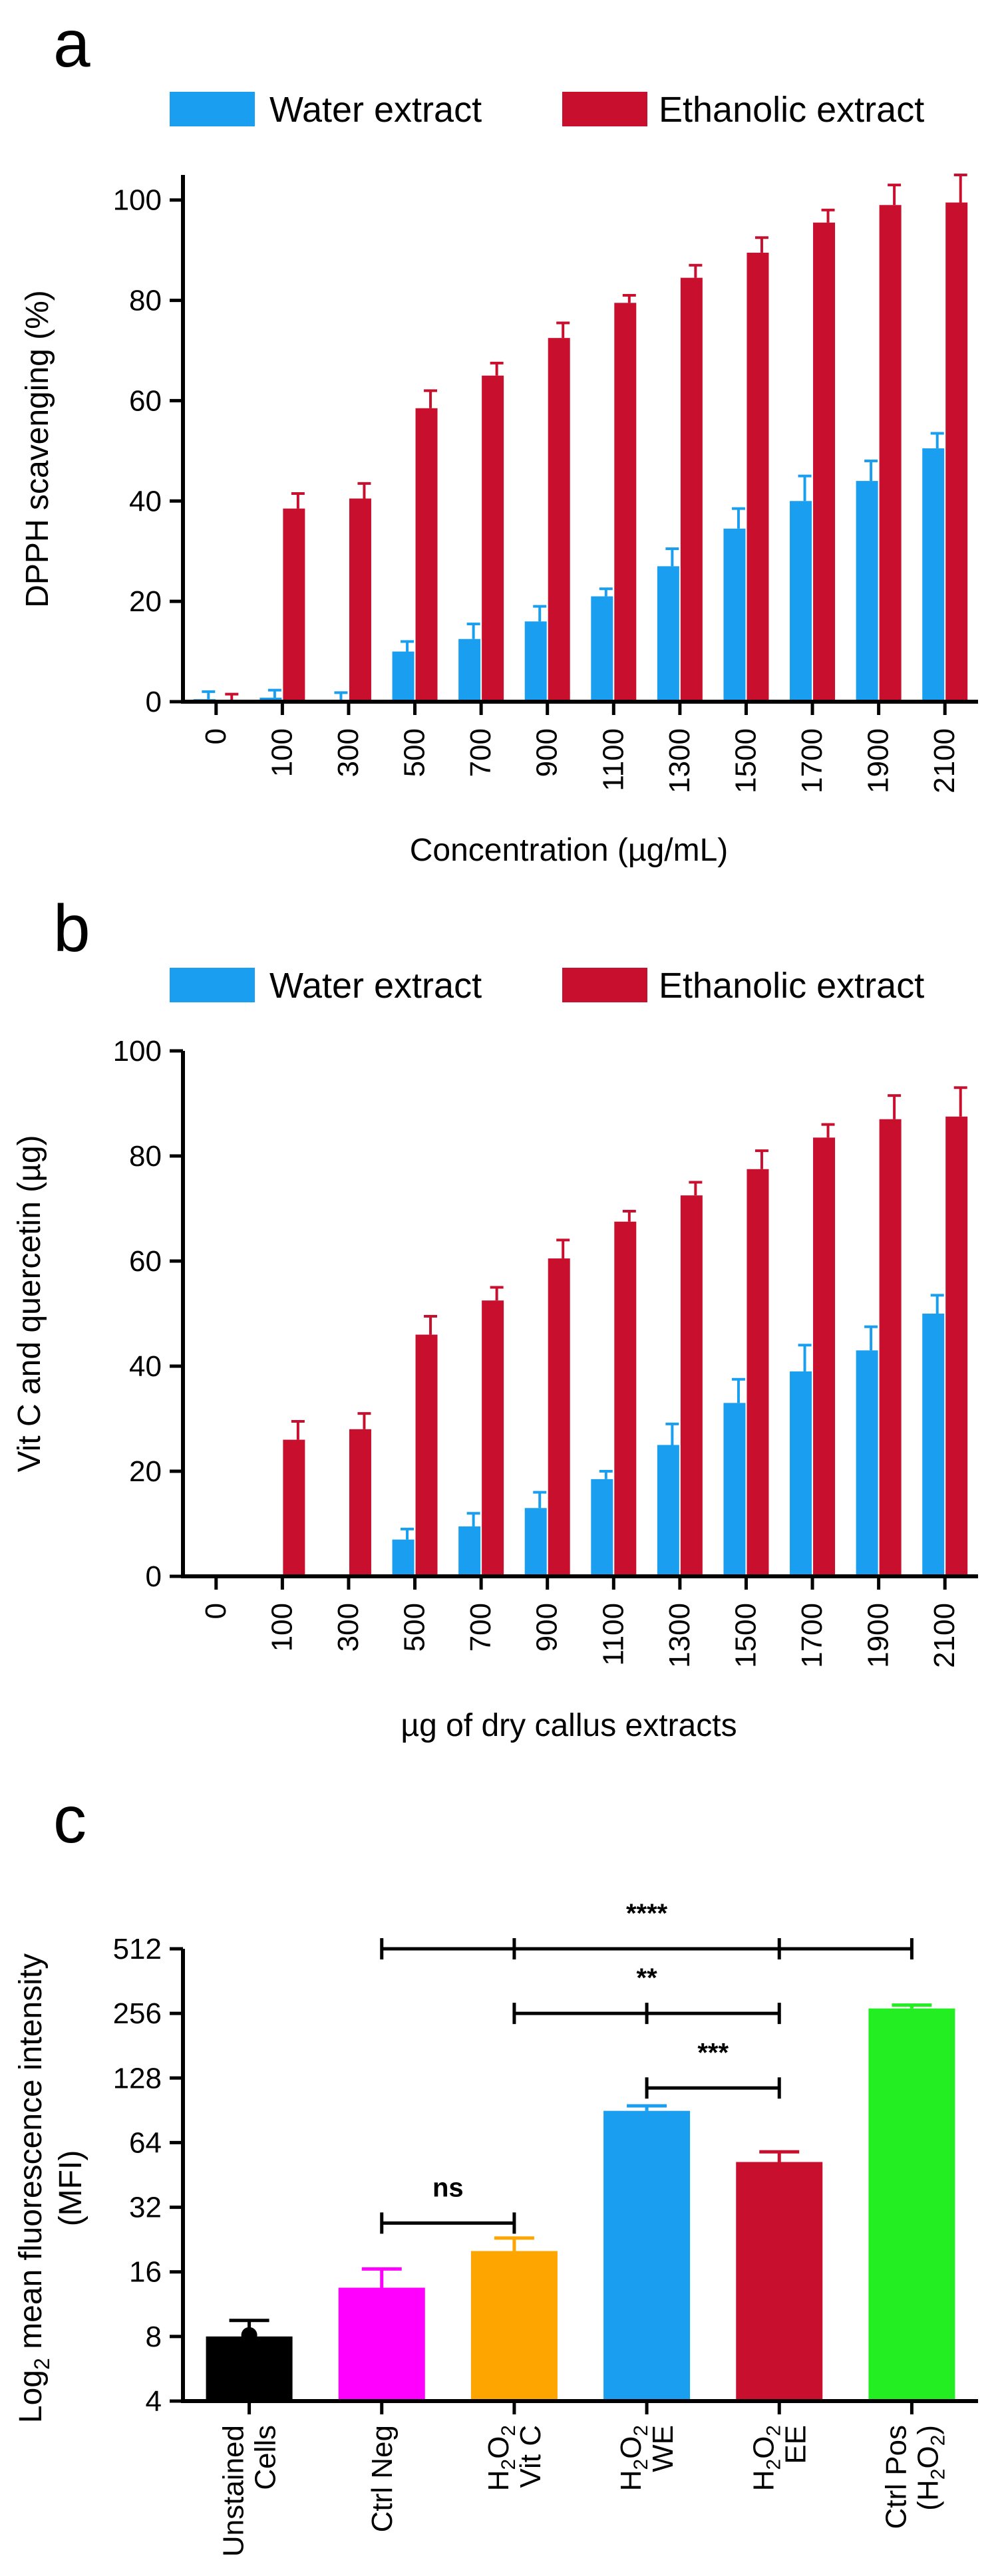 Image resolution: width=1002 pixels, height=2576 pixels. I want to click on y-tick-label: 80, so click(145, 1156).